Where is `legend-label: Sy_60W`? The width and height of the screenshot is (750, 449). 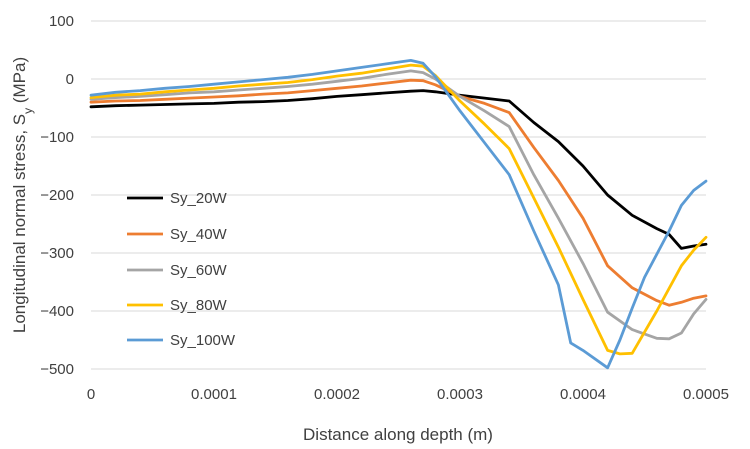
legend-label: Sy_60W is located at coordinates (199, 270).